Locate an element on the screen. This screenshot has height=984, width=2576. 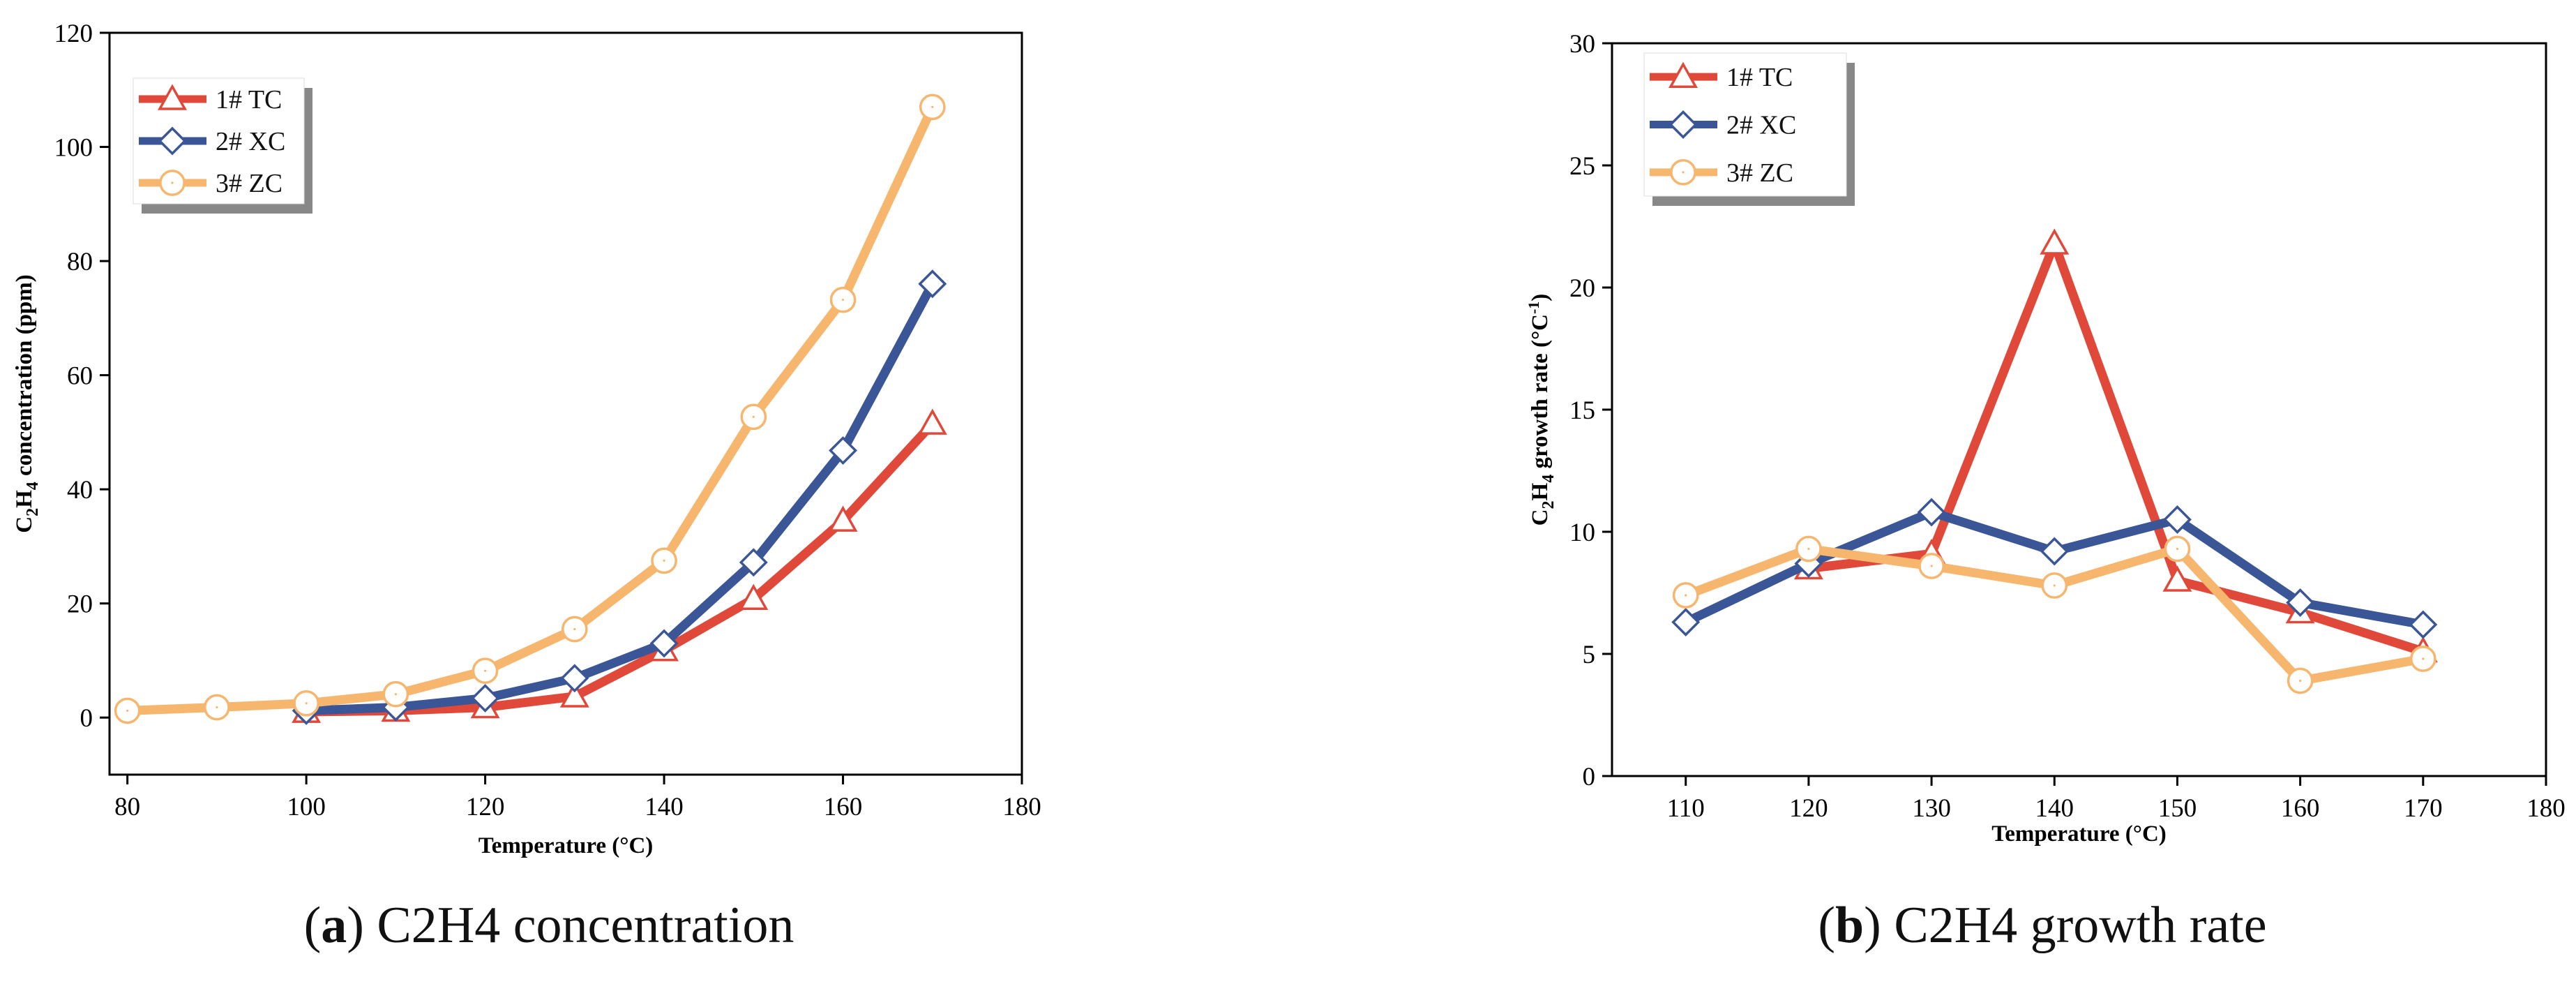
y-axis-label: C2H4 growth rate (°C-1) is located at coordinates (1541, 410).